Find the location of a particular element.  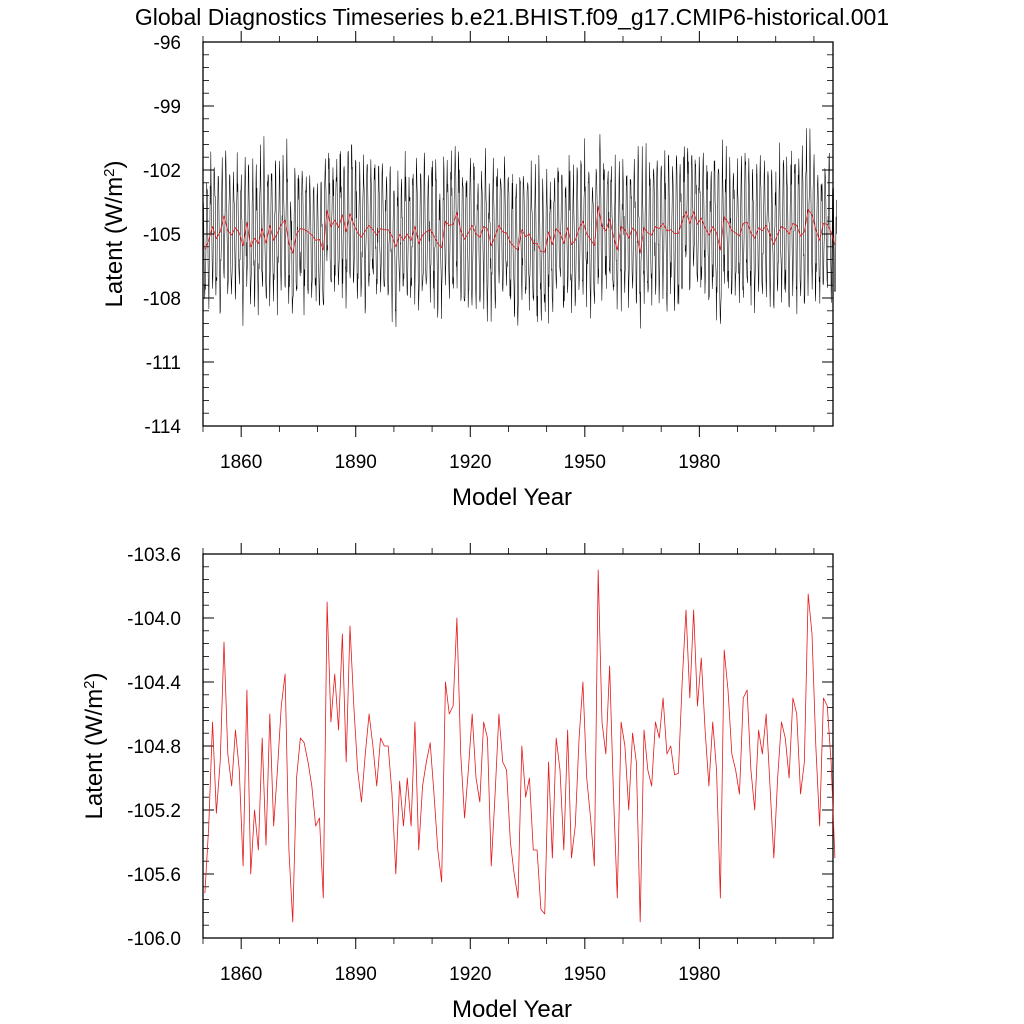

y-tick-label: -102 is located at coordinates (162, 171).